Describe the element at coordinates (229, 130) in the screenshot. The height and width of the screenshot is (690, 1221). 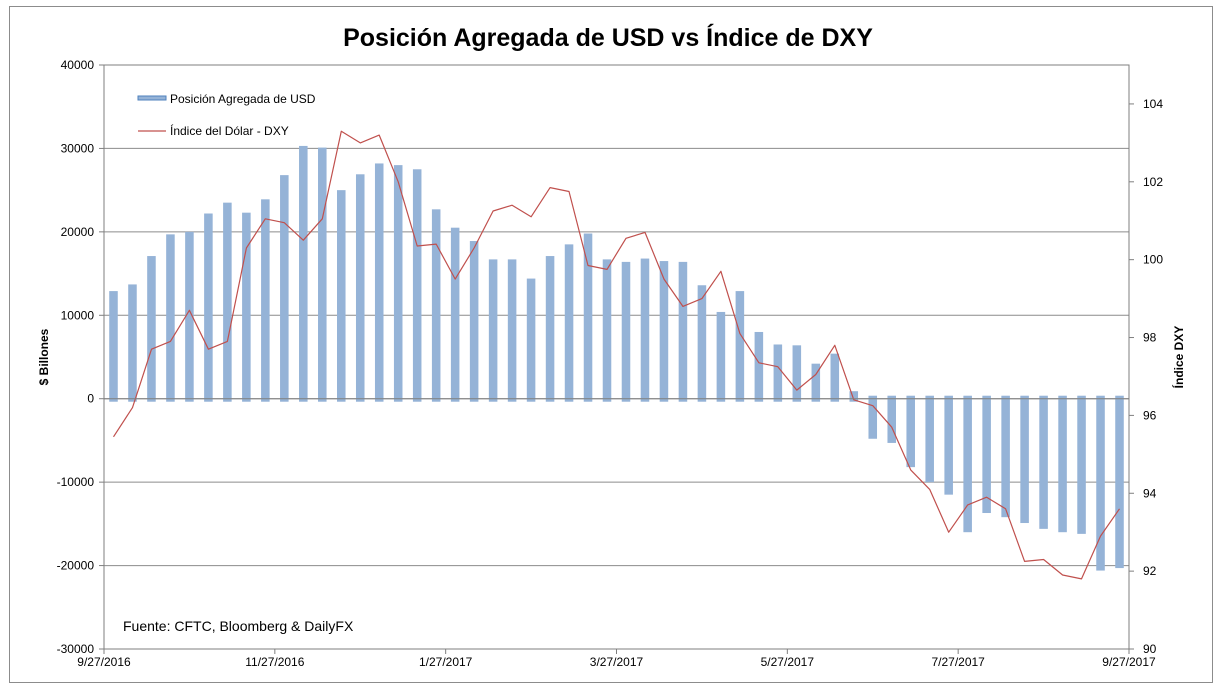
I see `legend-label-line: Índice del Dólar - DXY` at that location.